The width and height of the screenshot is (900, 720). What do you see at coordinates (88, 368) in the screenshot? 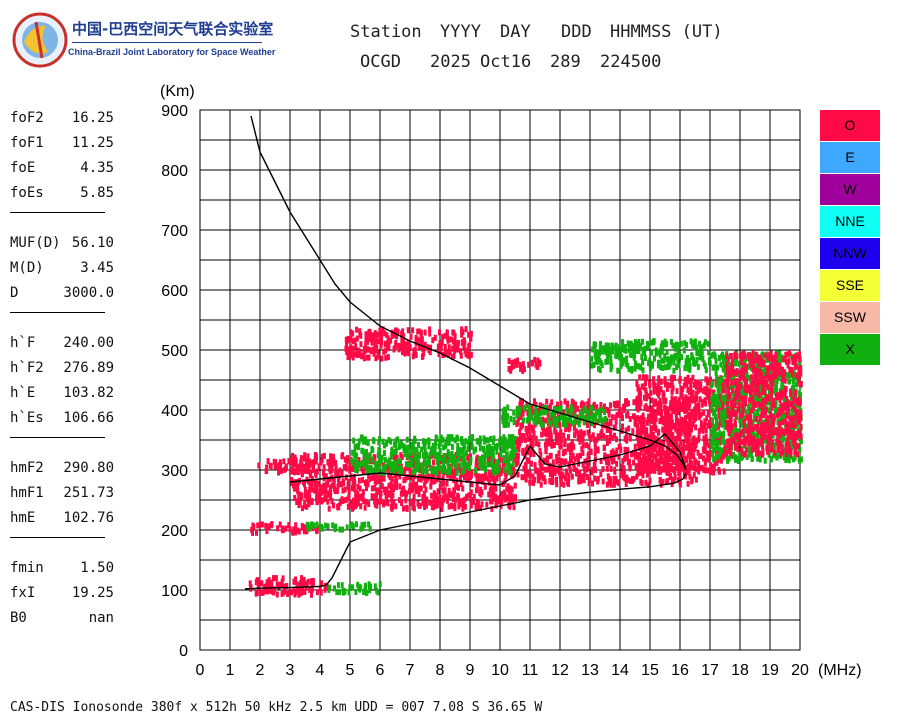
I see `param-value: 276.89` at bounding box center [88, 368].